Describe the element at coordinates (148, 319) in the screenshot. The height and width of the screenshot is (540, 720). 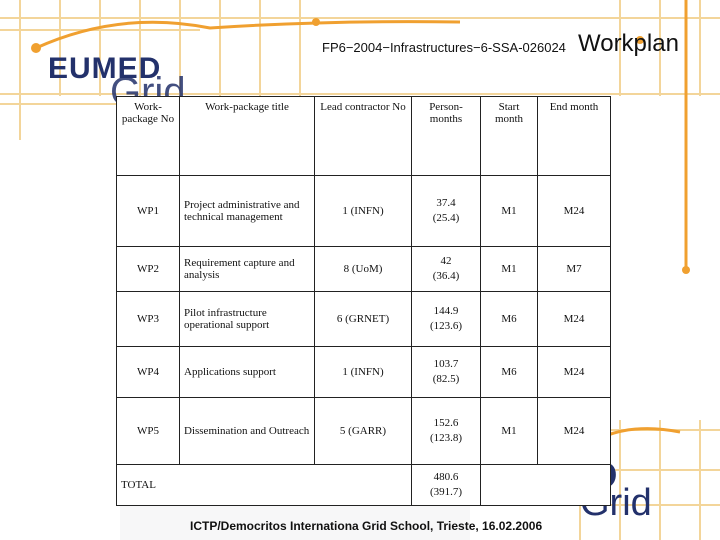
I see `wp-no: WP3` at that location.